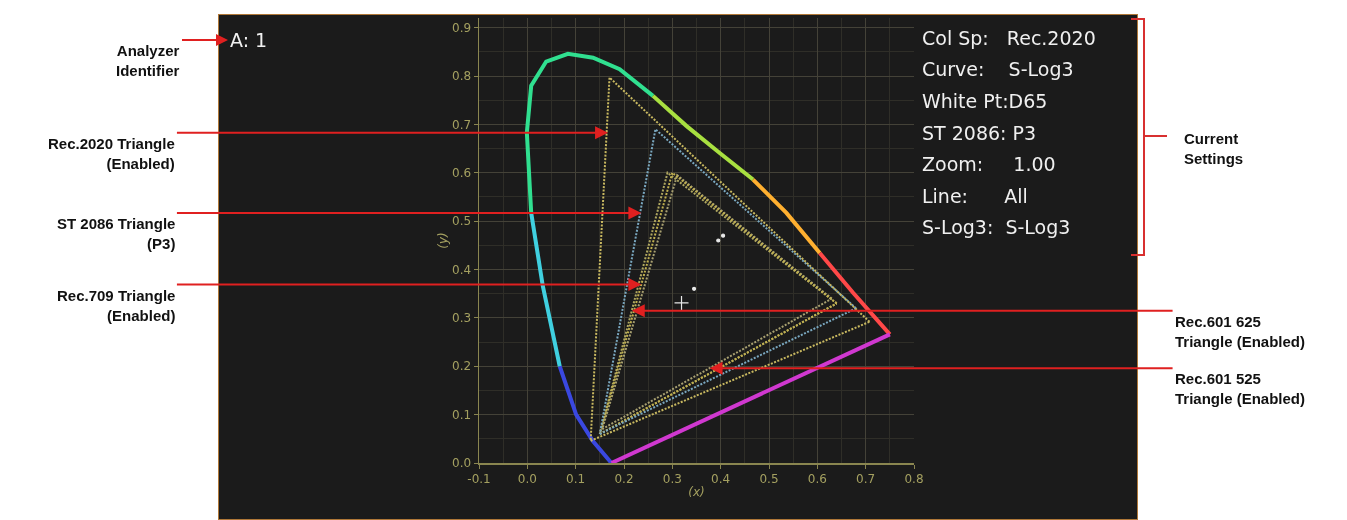  I want to click on text: Analyzer Identifier, so click(148, 60).